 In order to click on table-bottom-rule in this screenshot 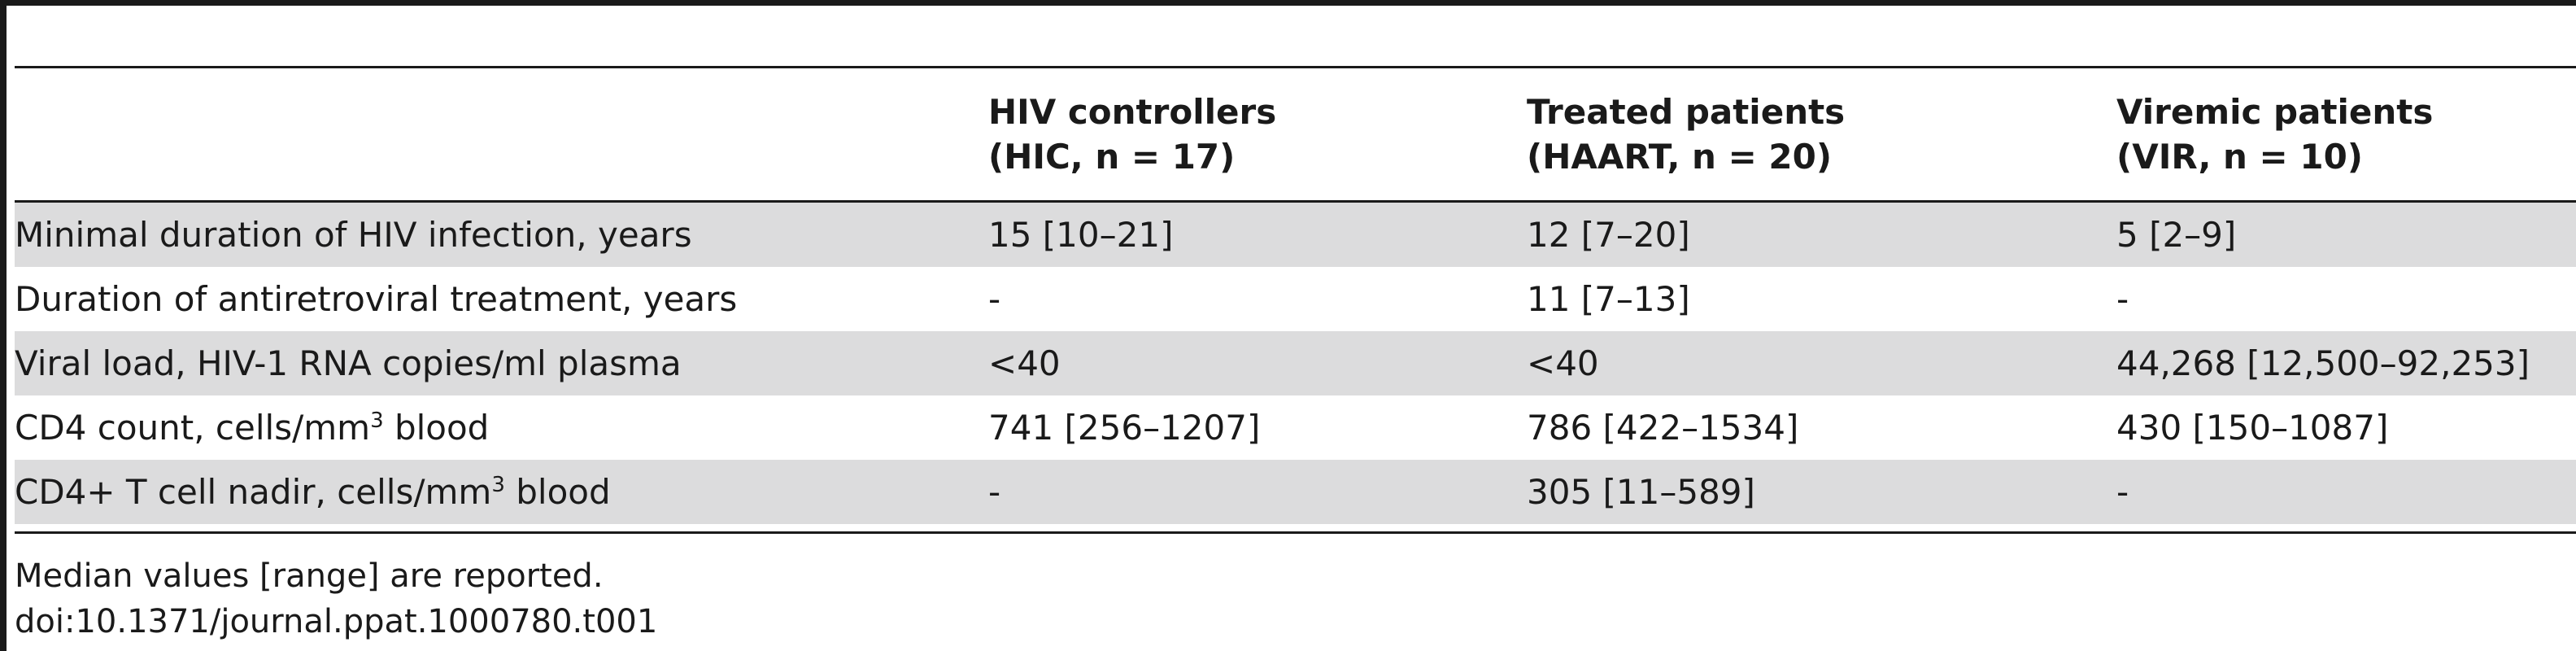, I will do `click(1295, 532)`.